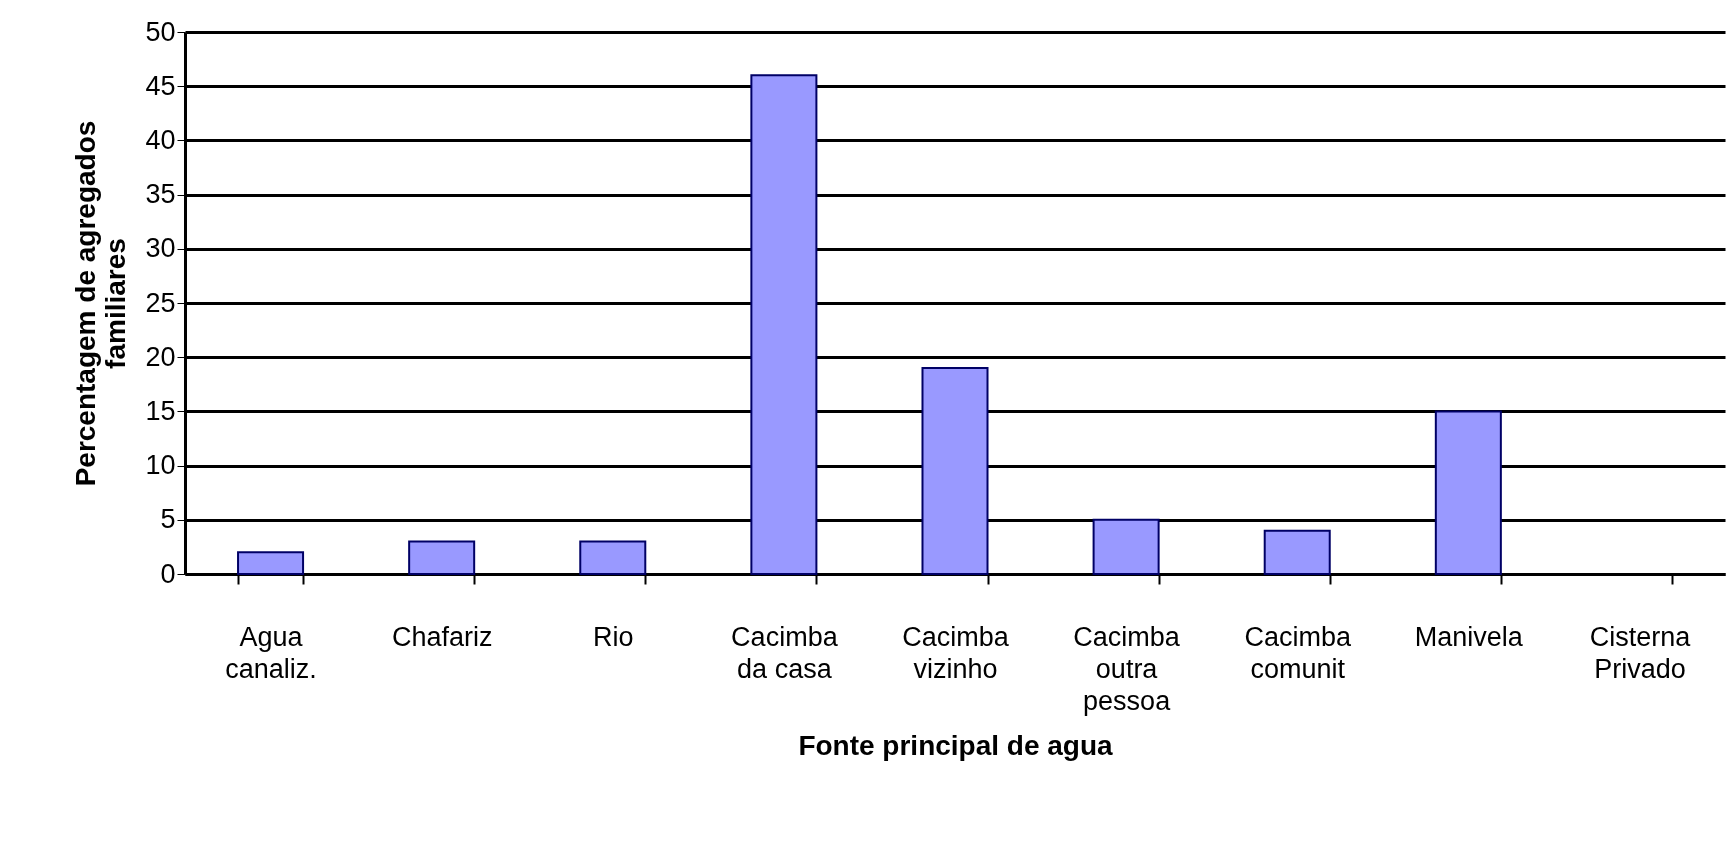 The height and width of the screenshot is (848, 1733). I want to click on x-tick-label: Manivela, so click(1469, 636).